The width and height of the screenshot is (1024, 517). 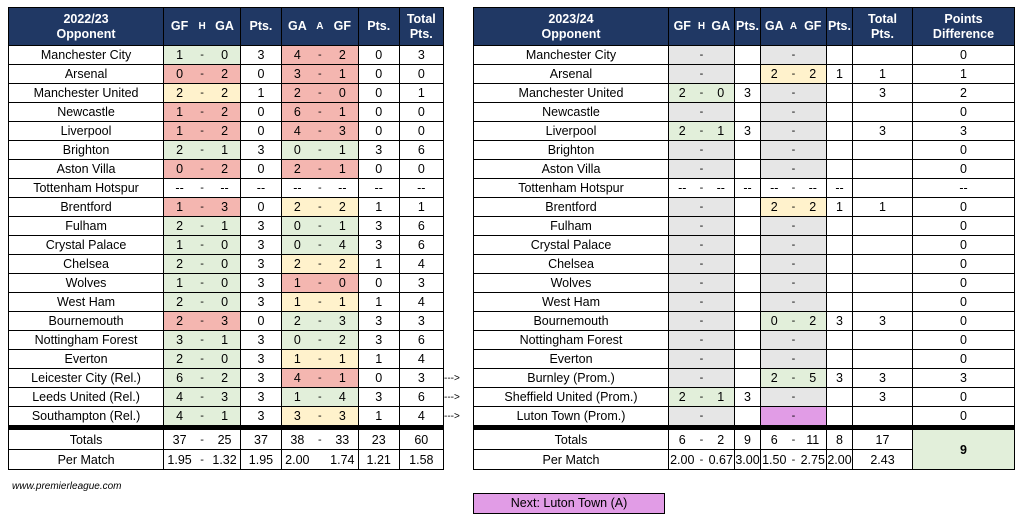 I want to click on table-row: Luton Town (Prom.) - - 0, so click(x=744, y=416).